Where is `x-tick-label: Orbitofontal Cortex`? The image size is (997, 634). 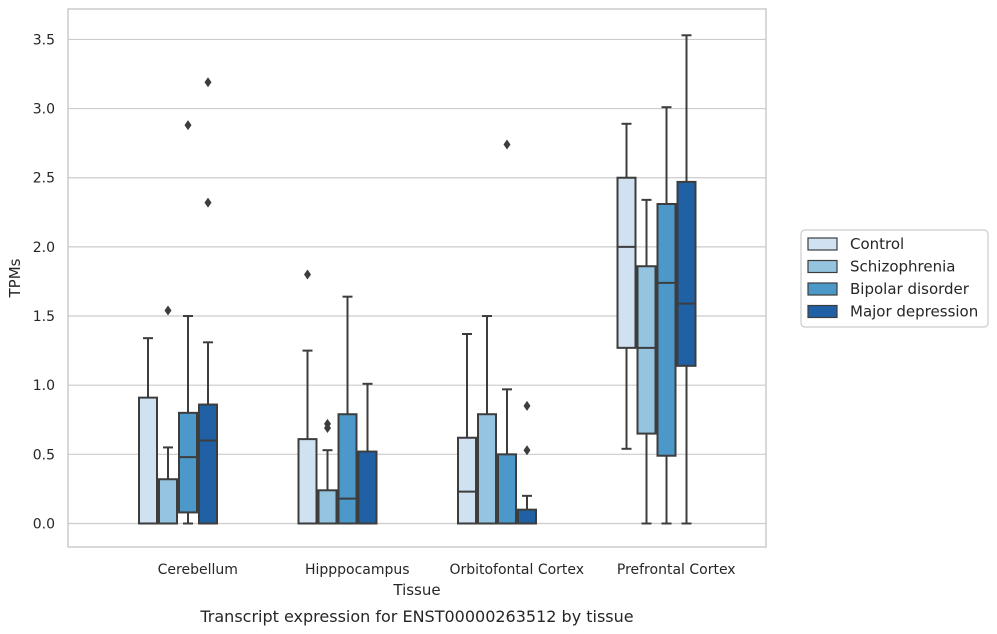
x-tick-label: Orbitofontal Cortex is located at coordinates (516, 570).